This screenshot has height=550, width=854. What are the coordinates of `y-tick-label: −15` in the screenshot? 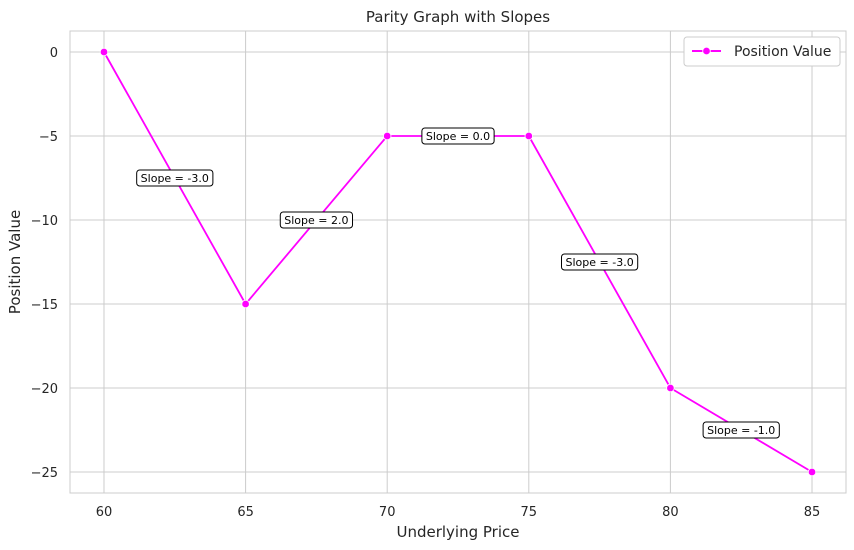 It's located at (44, 305).